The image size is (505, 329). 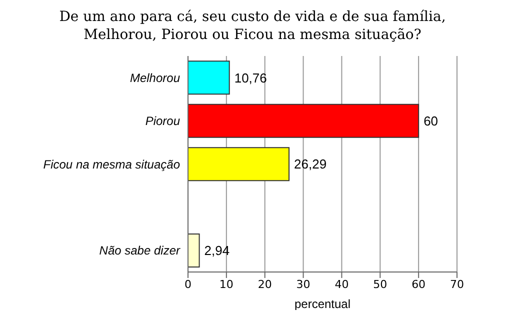 I want to click on x-tick-label: 20, so click(x=265, y=284).